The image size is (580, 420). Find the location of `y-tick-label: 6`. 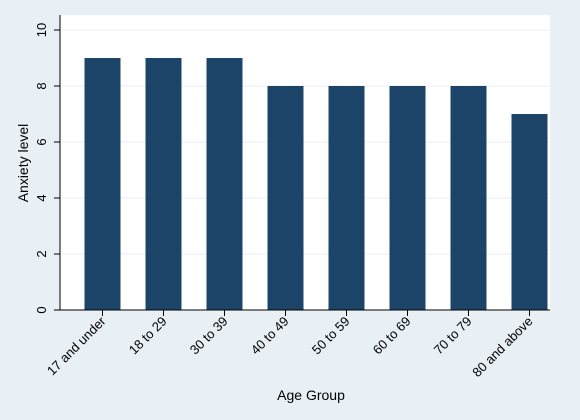

y-tick-label: 6 is located at coordinates (41, 141).